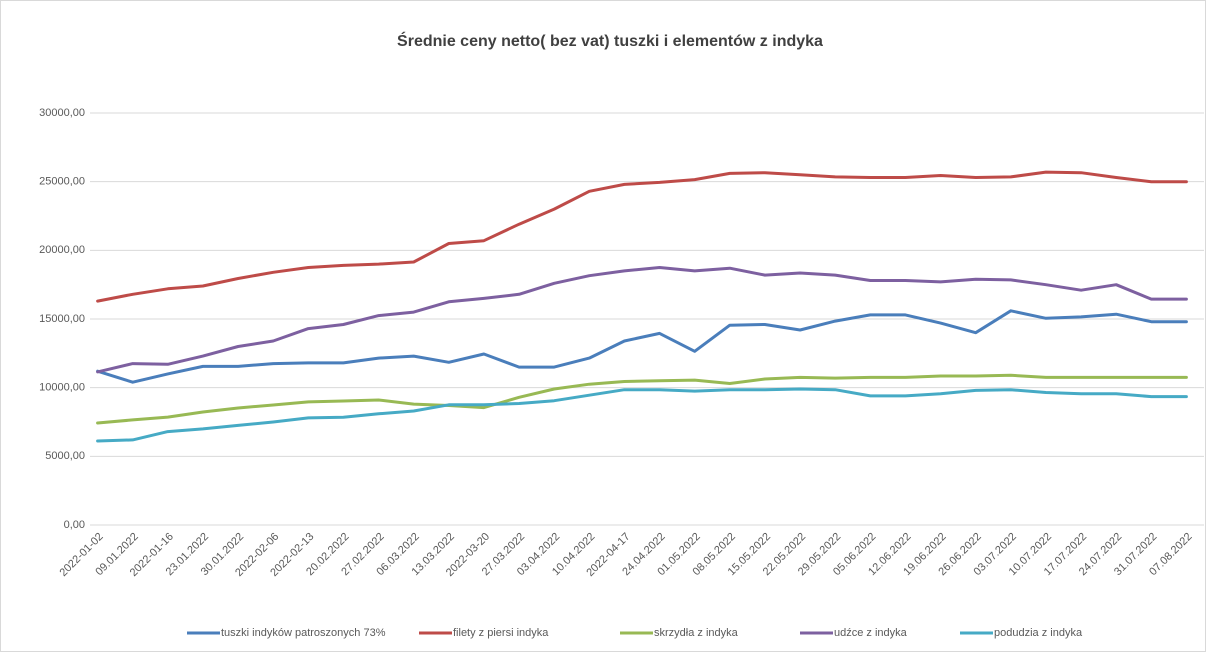 The height and width of the screenshot is (652, 1206). What do you see at coordinates (62, 388) in the screenshot?
I see `y-tick-label: 10000,00` at bounding box center [62, 388].